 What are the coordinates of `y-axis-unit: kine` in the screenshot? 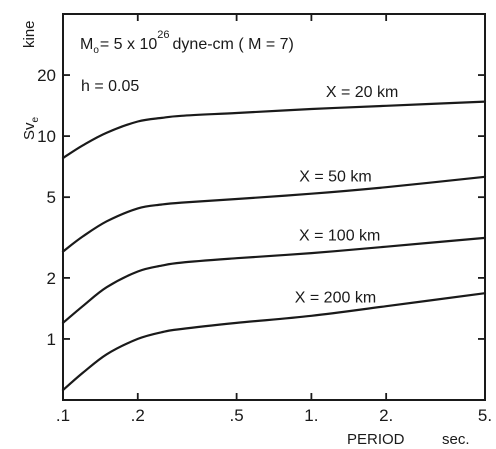 It's located at (29, 34).